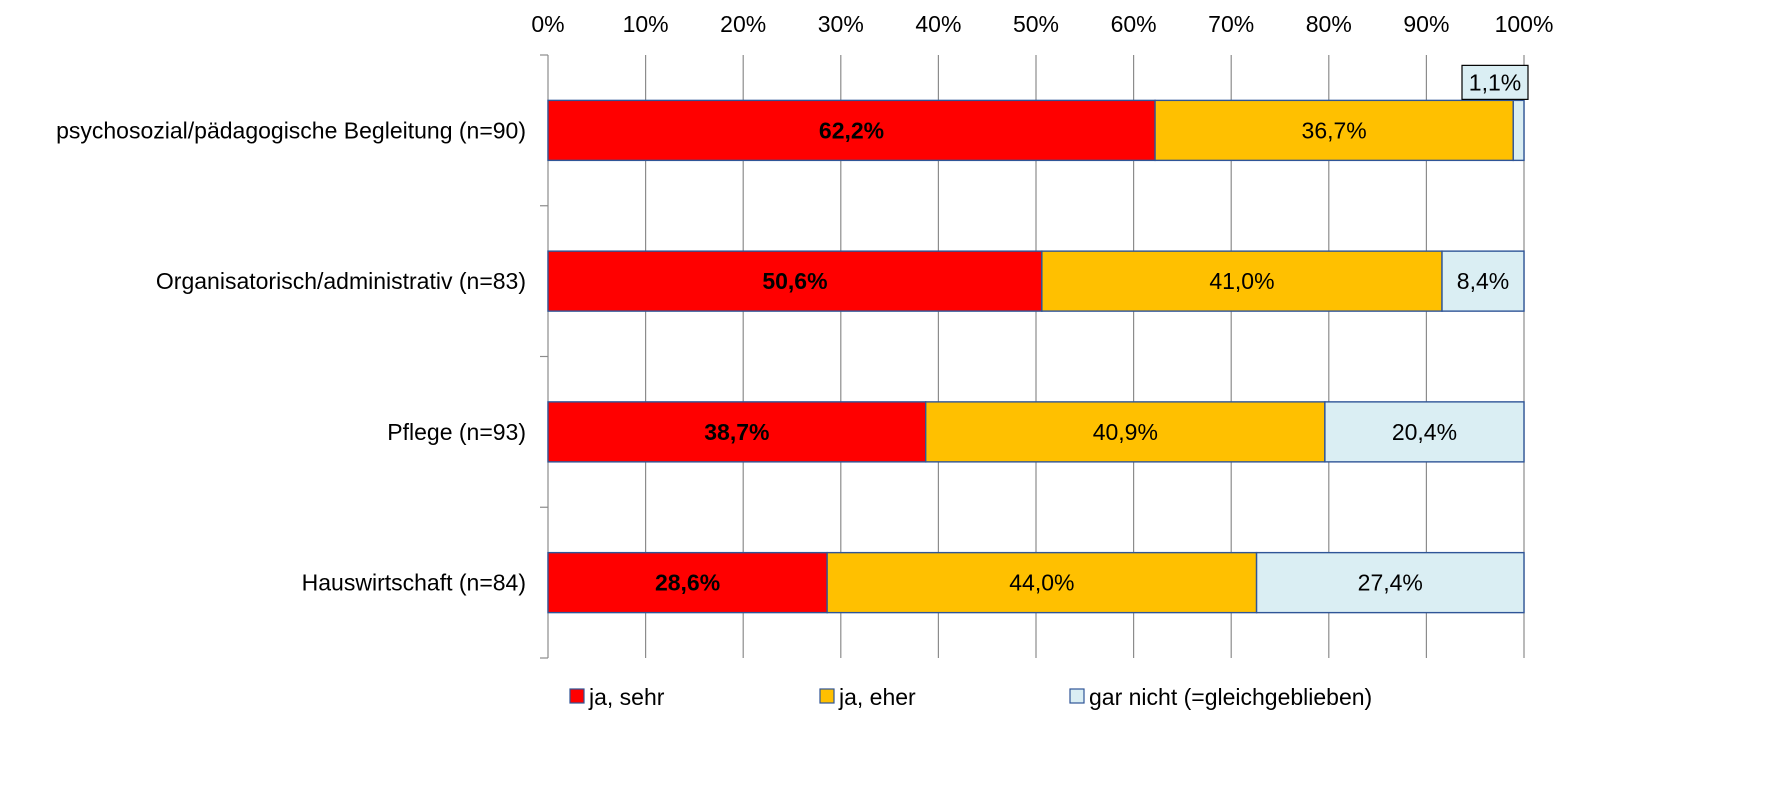  Describe the element at coordinates (743, 24) in the screenshot. I see `x-tick-label: 20%` at that location.